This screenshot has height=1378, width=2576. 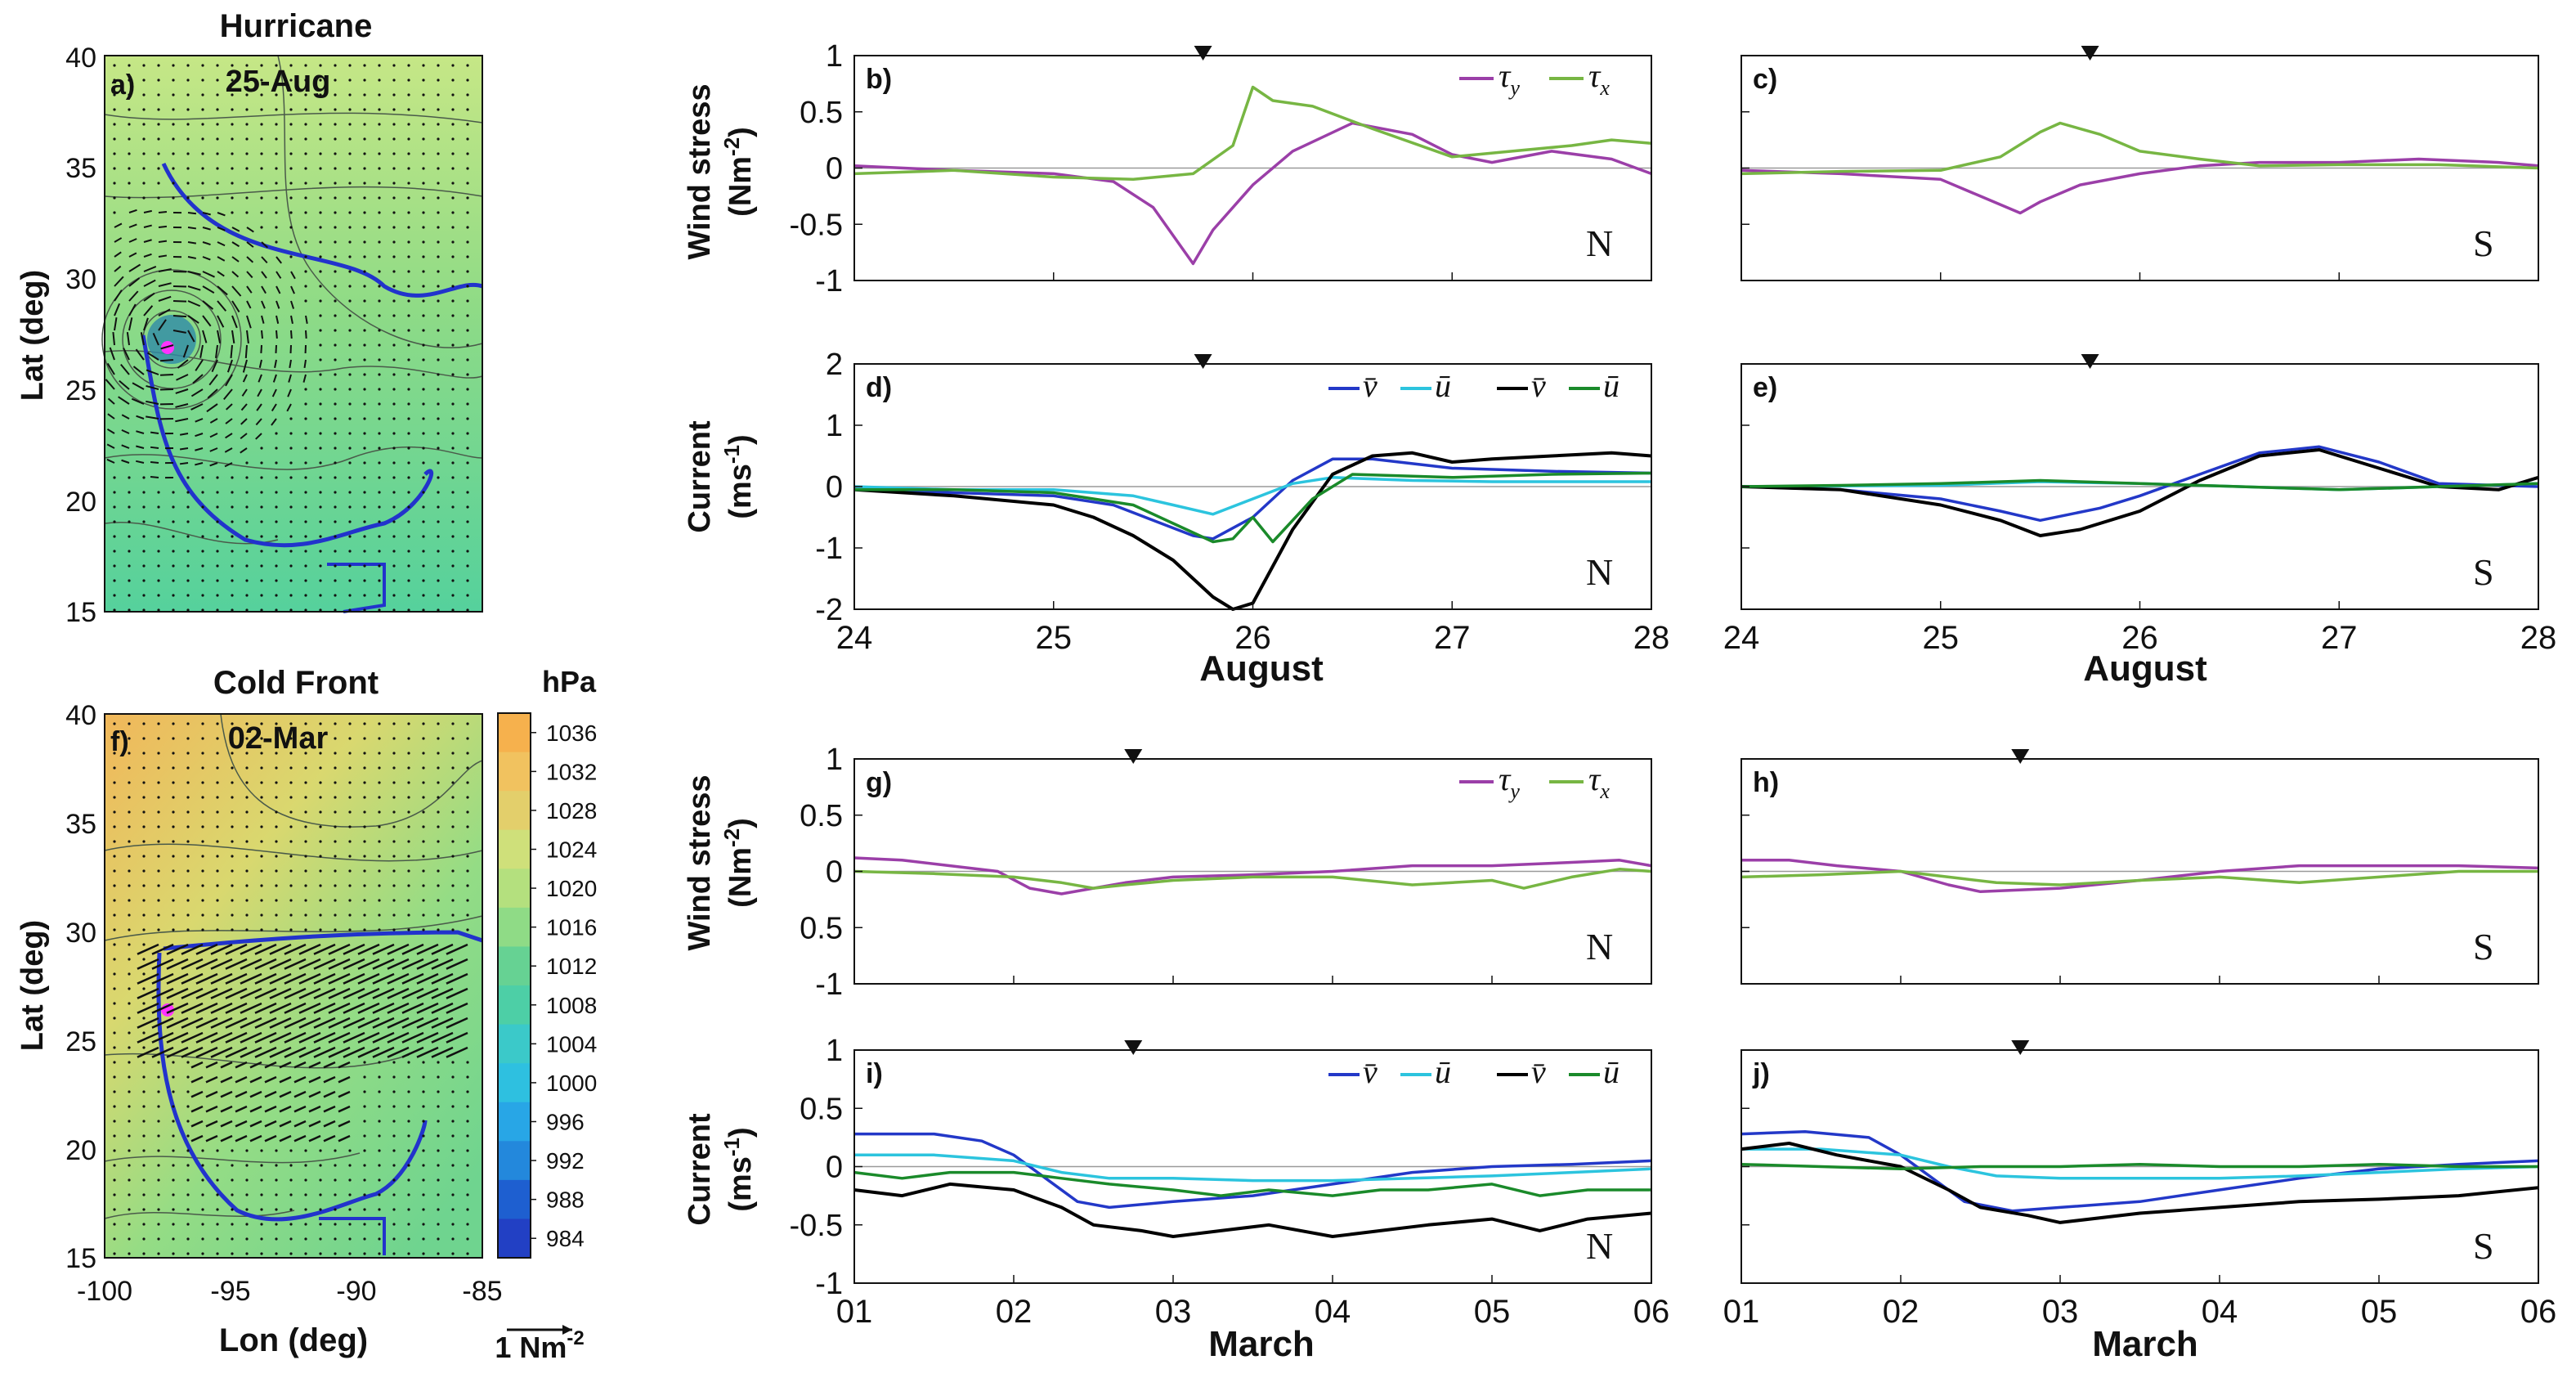 What do you see at coordinates (81, 168) in the screenshot?
I see `map-a-ytick: 35` at bounding box center [81, 168].